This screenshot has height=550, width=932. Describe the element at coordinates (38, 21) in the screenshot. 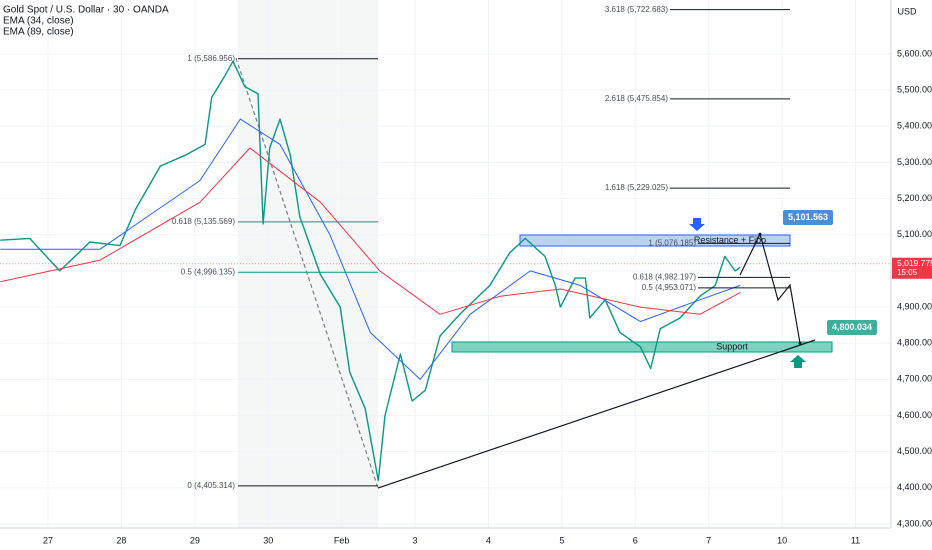

I see `legend-entry: EMA (34, close)` at that location.